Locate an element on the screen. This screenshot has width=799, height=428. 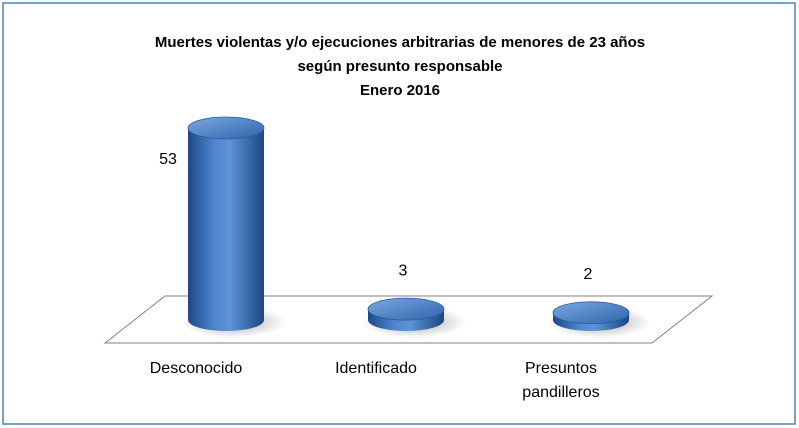
data-label: 3 is located at coordinates (403, 270).